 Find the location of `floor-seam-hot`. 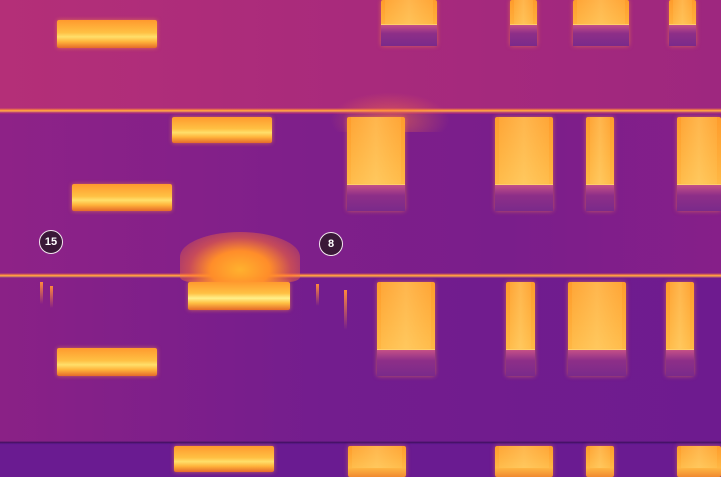

floor-seam-hot is located at coordinates (360, 275).